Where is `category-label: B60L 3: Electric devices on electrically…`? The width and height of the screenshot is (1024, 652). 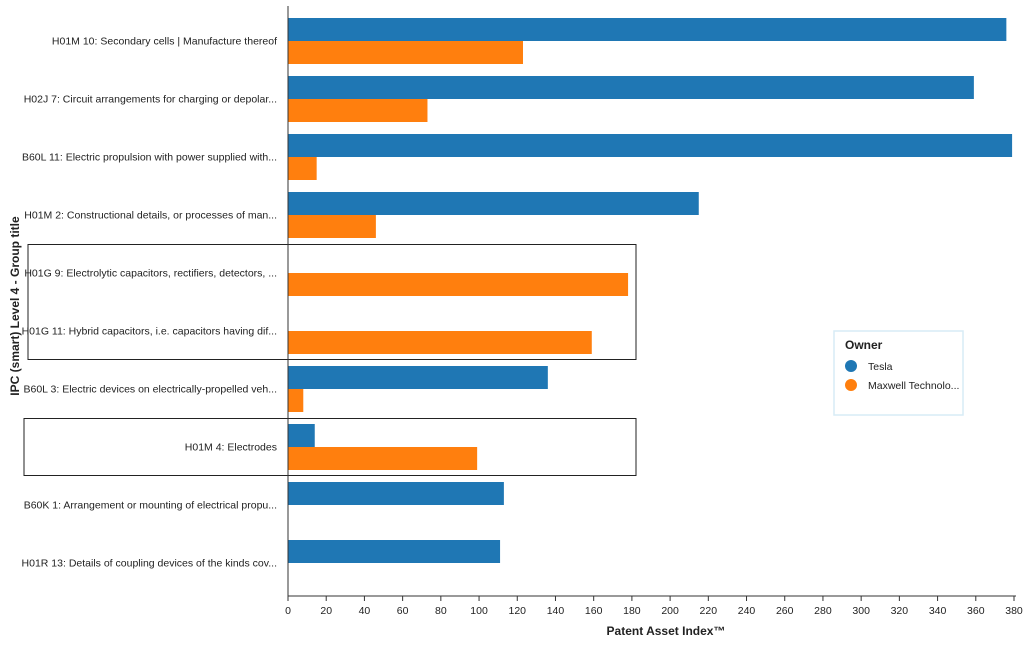 category-label: B60L 3: Electric devices on electrically… is located at coordinates (151, 390).